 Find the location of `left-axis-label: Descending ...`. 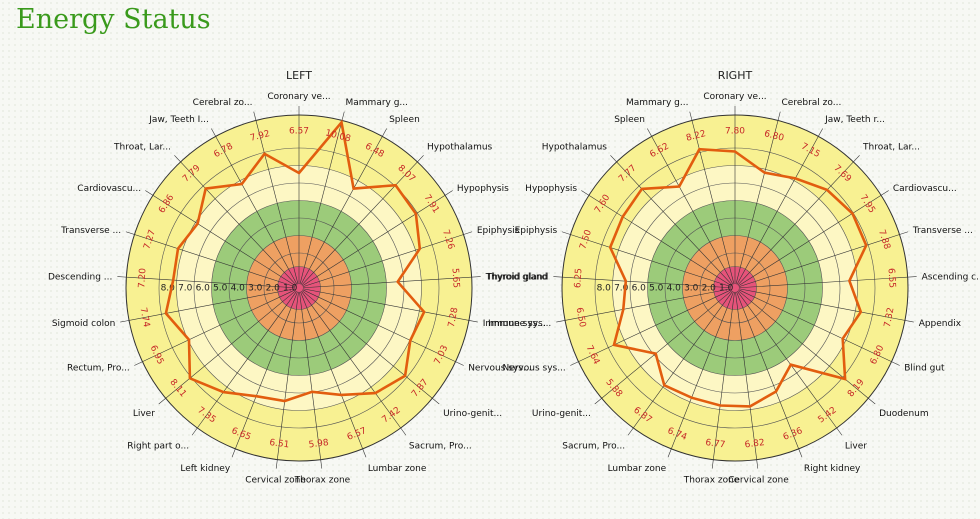

left-axis-label: Descending ... is located at coordinates (80, 277).